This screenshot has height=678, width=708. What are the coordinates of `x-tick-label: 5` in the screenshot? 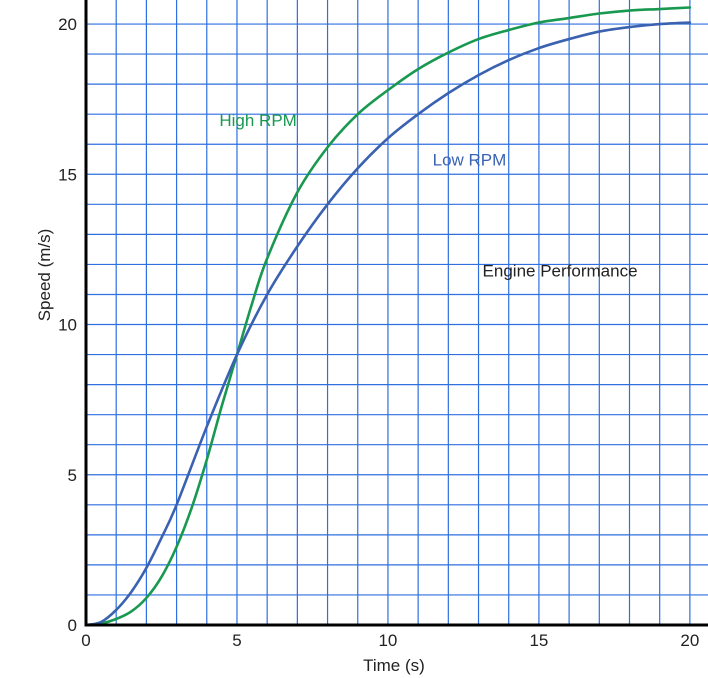 It's located at (236, 640).